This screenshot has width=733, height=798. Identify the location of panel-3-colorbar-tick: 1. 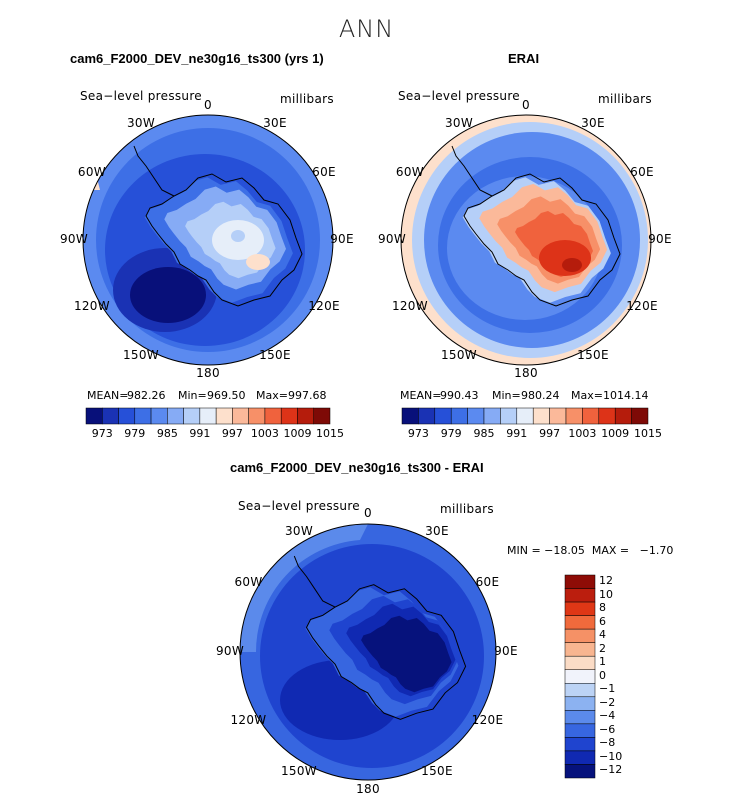
(602, 662).